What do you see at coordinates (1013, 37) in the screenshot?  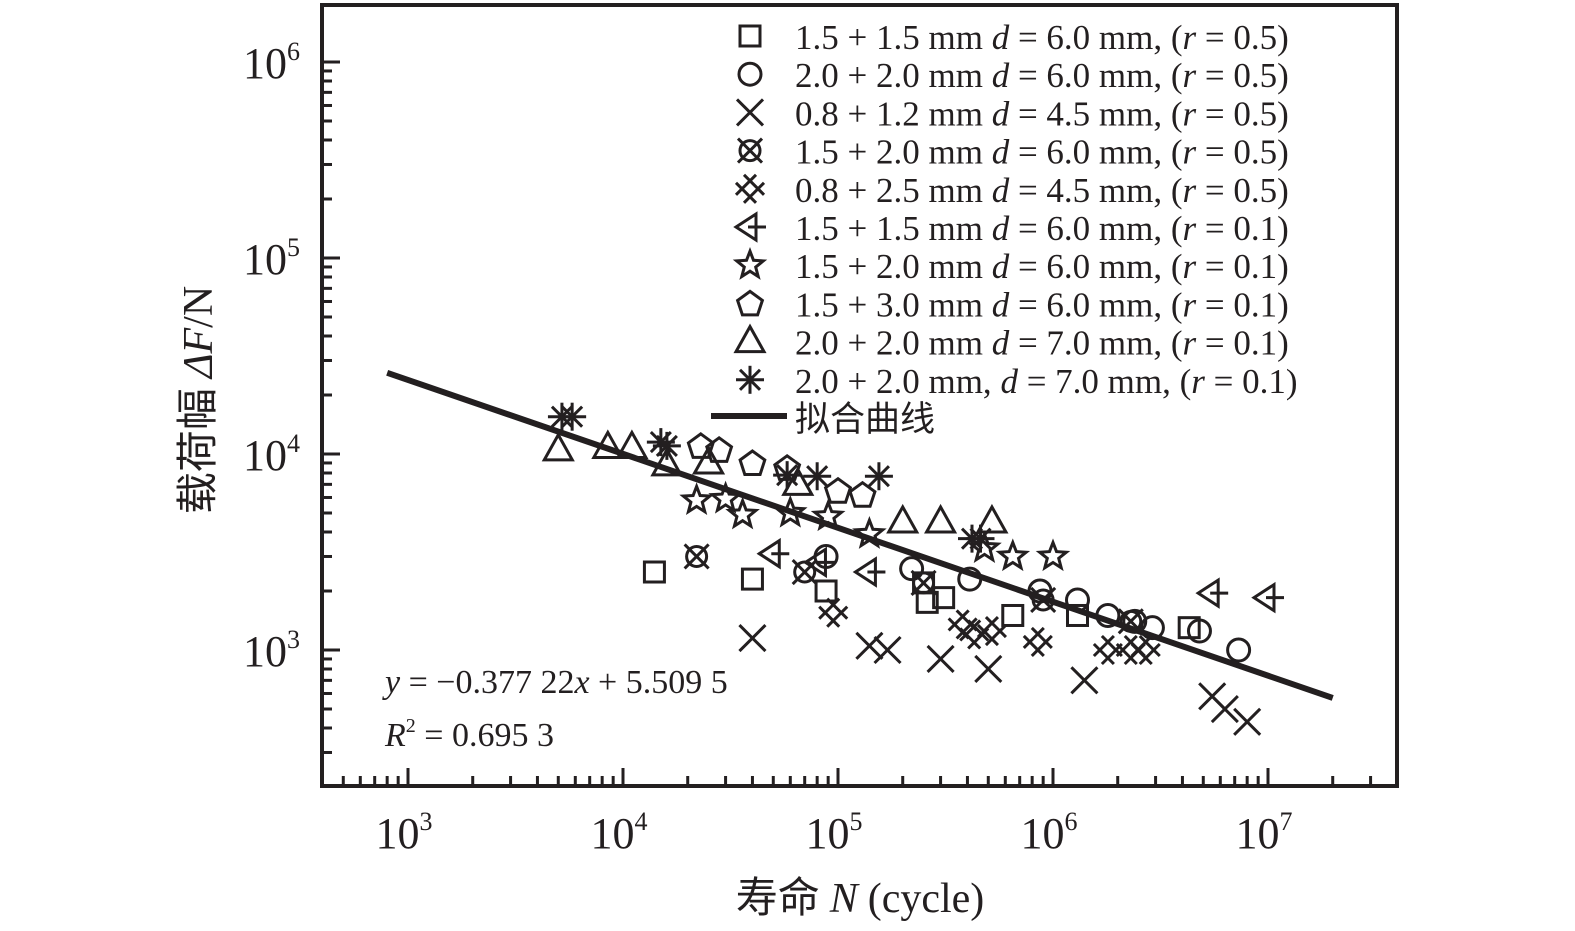 I see `legend-item: 1.5 + 1.5 mm d = 6.0 mm, (r = 0.5)` at bounding box center [1013, 37].